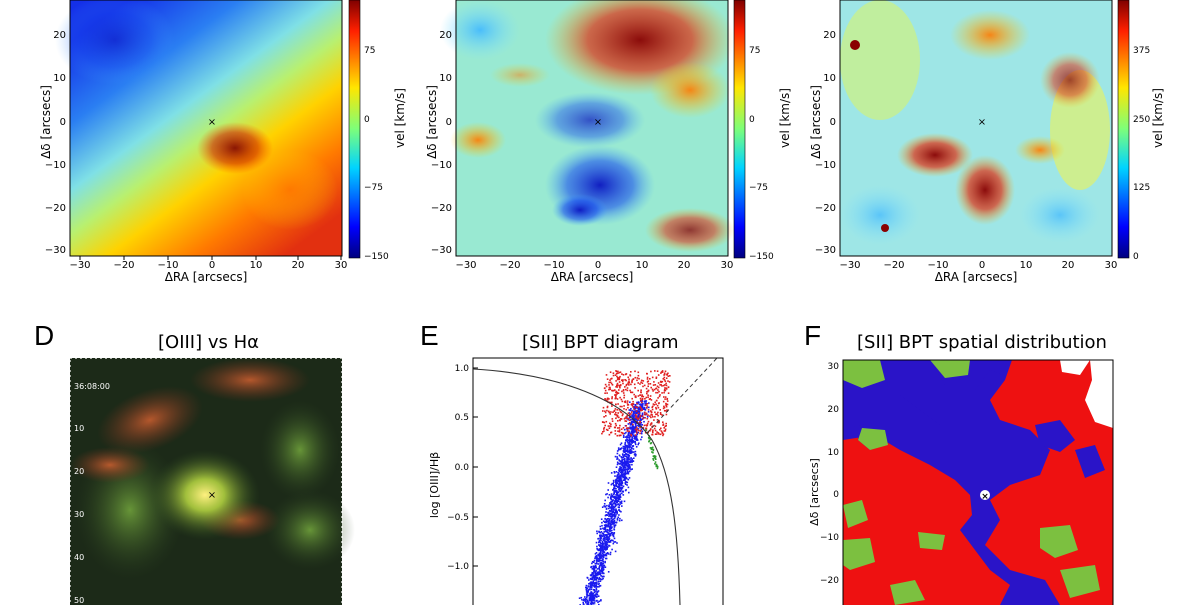 The height and width of the screenshot is (605, 1196). I want to click on x-axis-label-b: ΔRA [arcsecs], so click(592, 277).